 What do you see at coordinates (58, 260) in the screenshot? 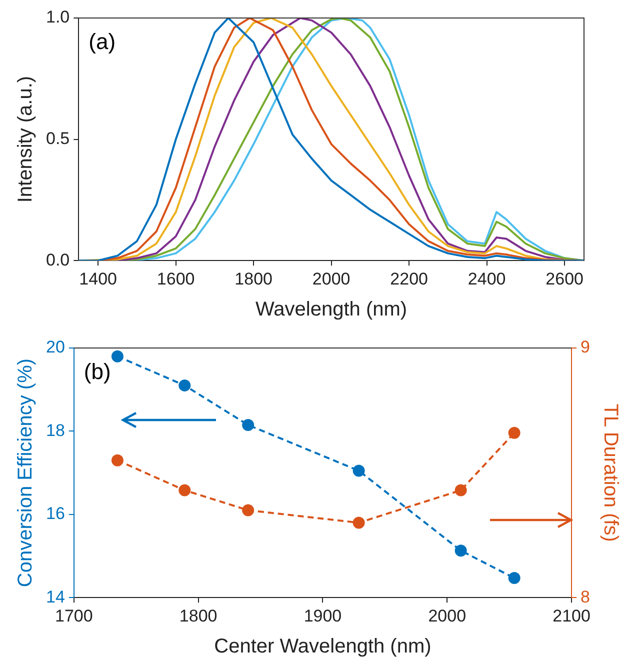
I see `y-tick-label: 0.0` at bounding box center [58, 260].